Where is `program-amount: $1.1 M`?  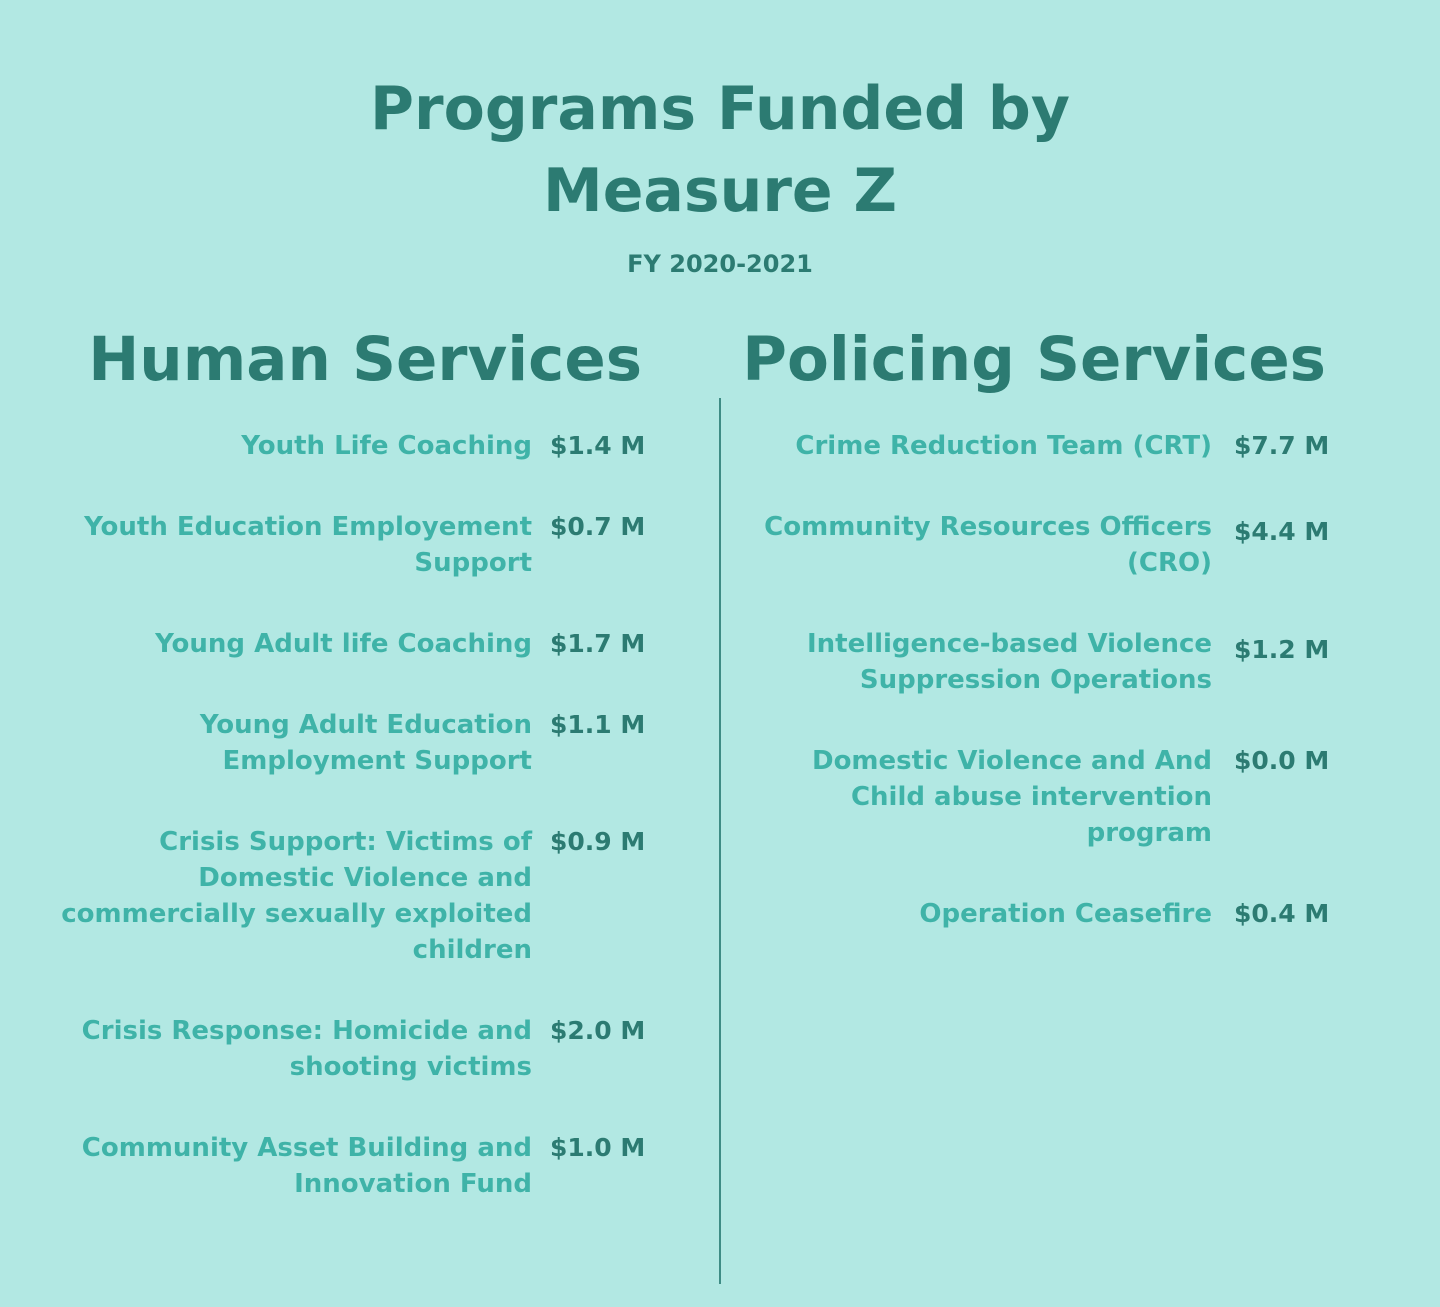
program-amount: $1.1 M is located at coordinates (598, 724).